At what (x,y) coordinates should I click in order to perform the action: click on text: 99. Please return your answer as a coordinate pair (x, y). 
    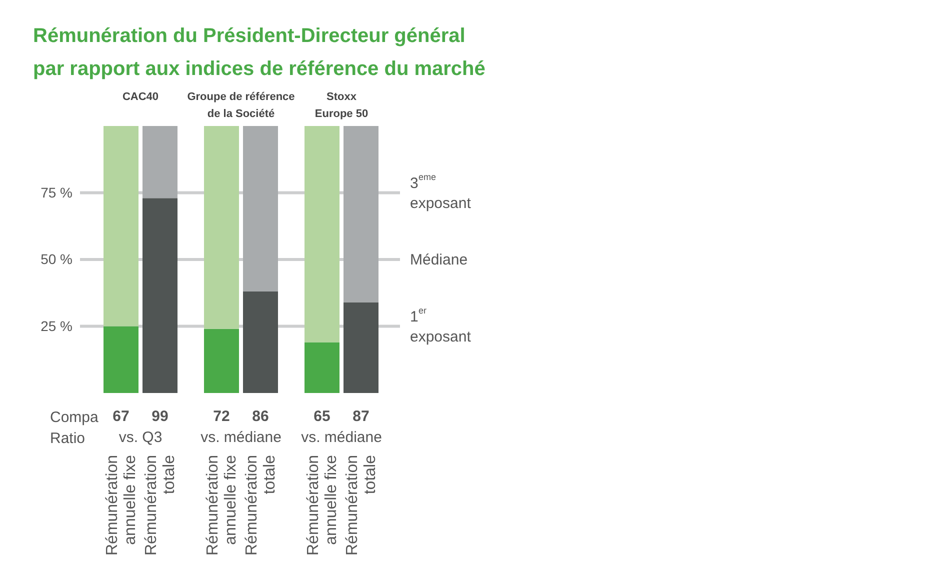
    Looking at the image, I should click on (160, 416).